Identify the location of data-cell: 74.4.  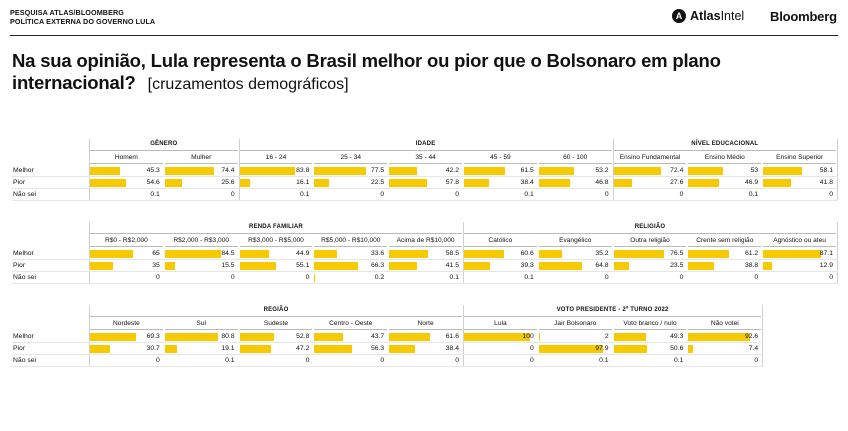
(201, 171).